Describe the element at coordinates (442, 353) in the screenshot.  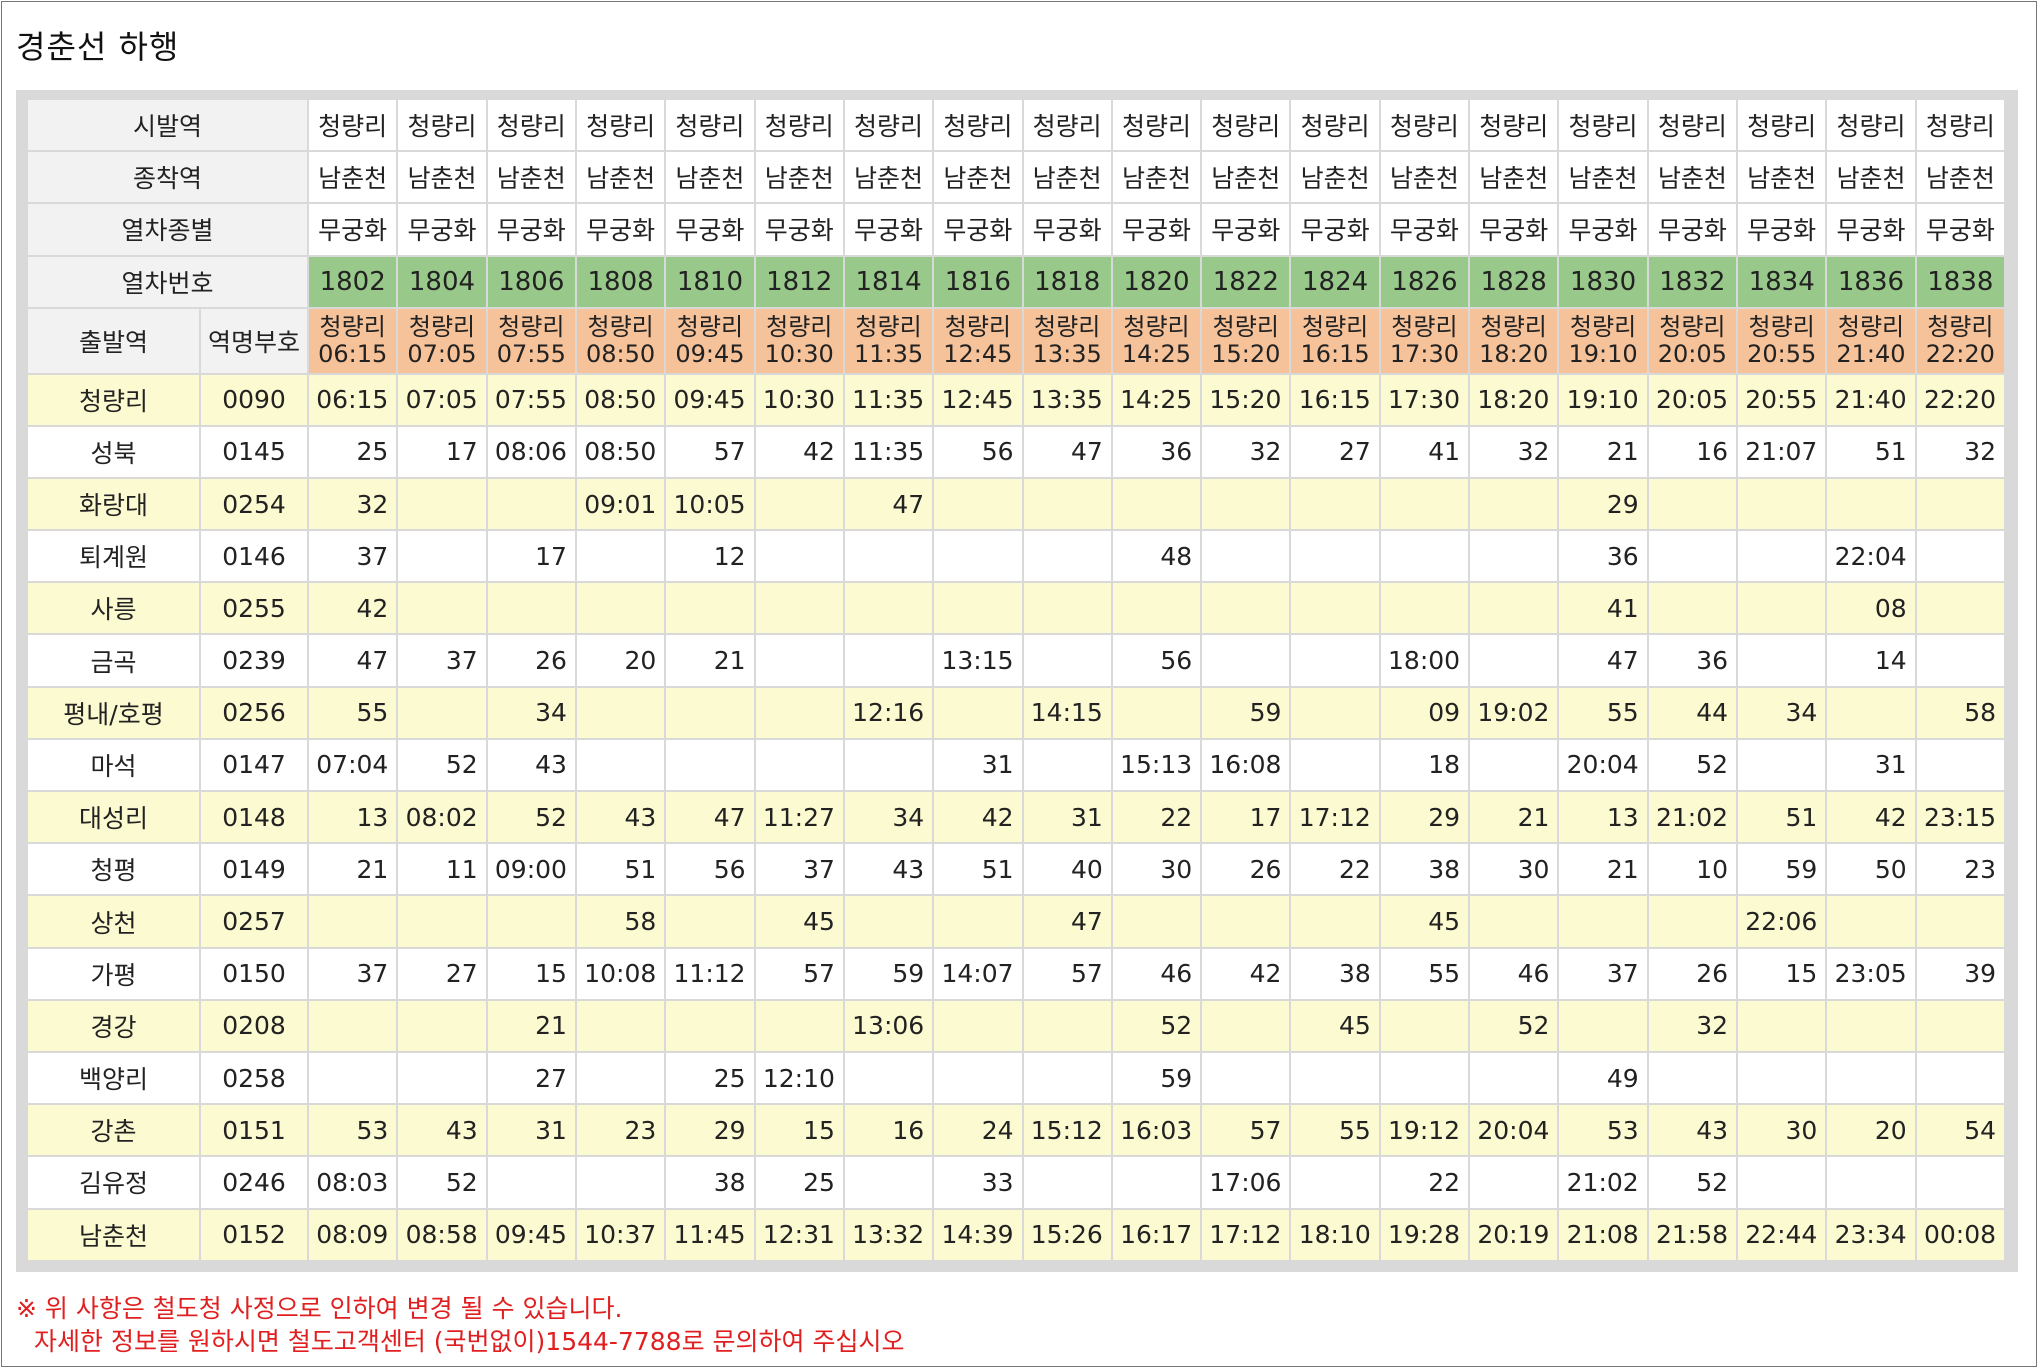
I see `origin-time: 07:05` at that location.